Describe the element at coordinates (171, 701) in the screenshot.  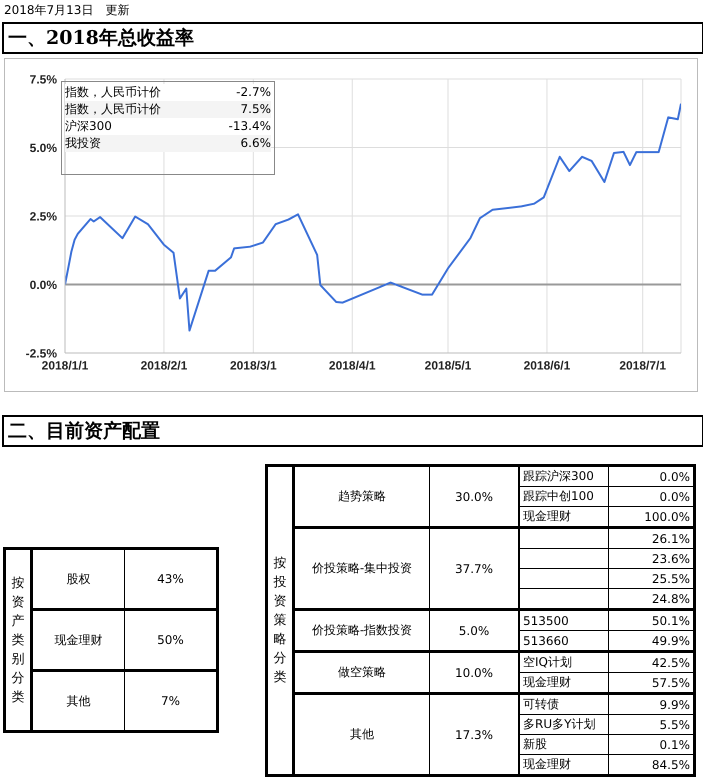
I see `text: 7%` at that location.